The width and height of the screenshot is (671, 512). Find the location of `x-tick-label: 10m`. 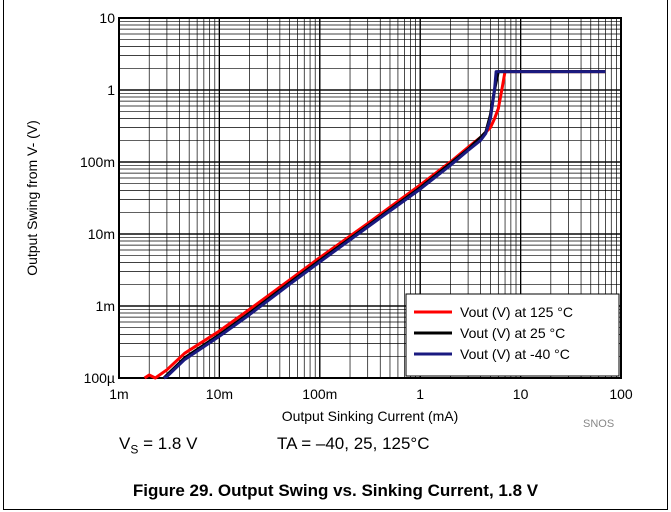

x-tick-label: 10m is located at coordinates (219, 394).